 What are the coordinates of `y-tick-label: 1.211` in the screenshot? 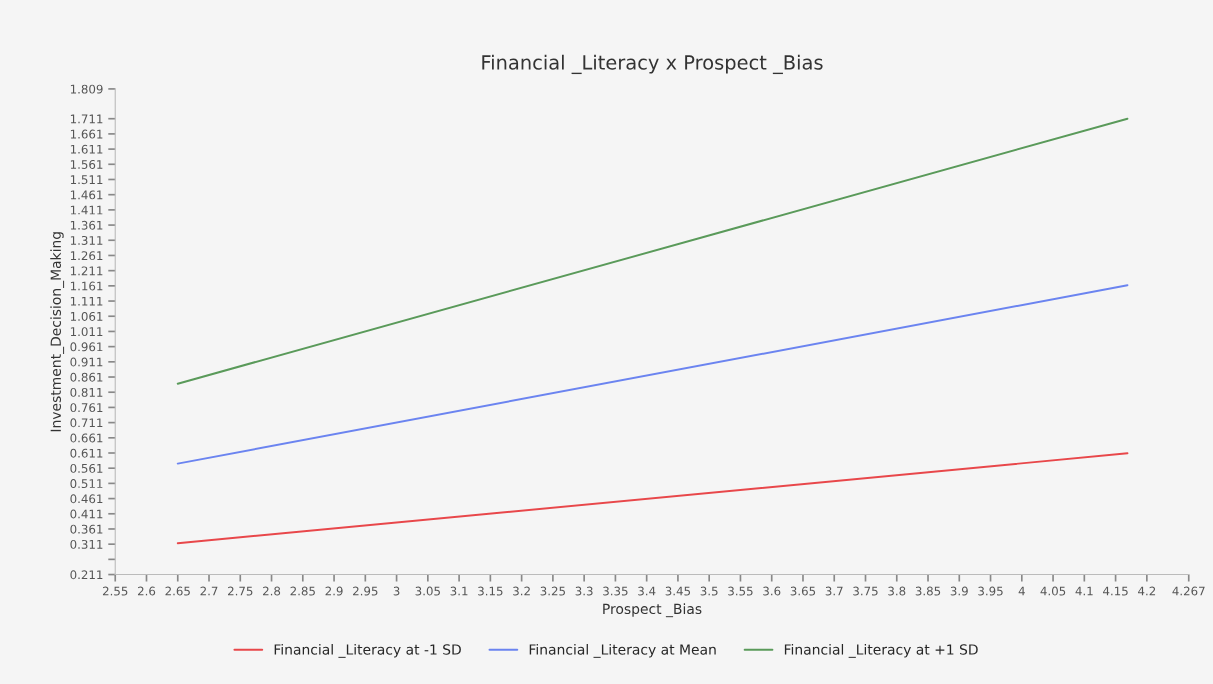 It's located at (86, 271).